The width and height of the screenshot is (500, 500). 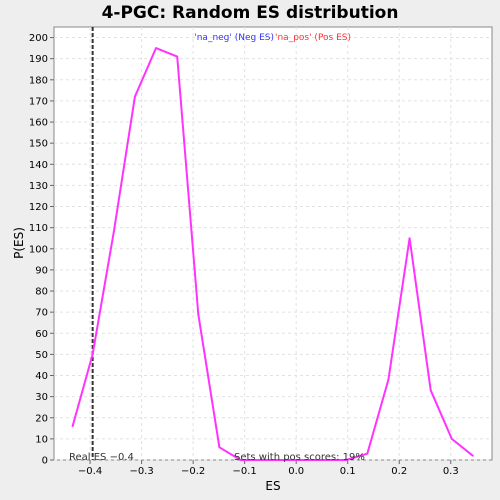 What do you see at coordinates (41, 270) in the screenshot?
I see `y-tick-label: 90` at bounding box center [41, 270].